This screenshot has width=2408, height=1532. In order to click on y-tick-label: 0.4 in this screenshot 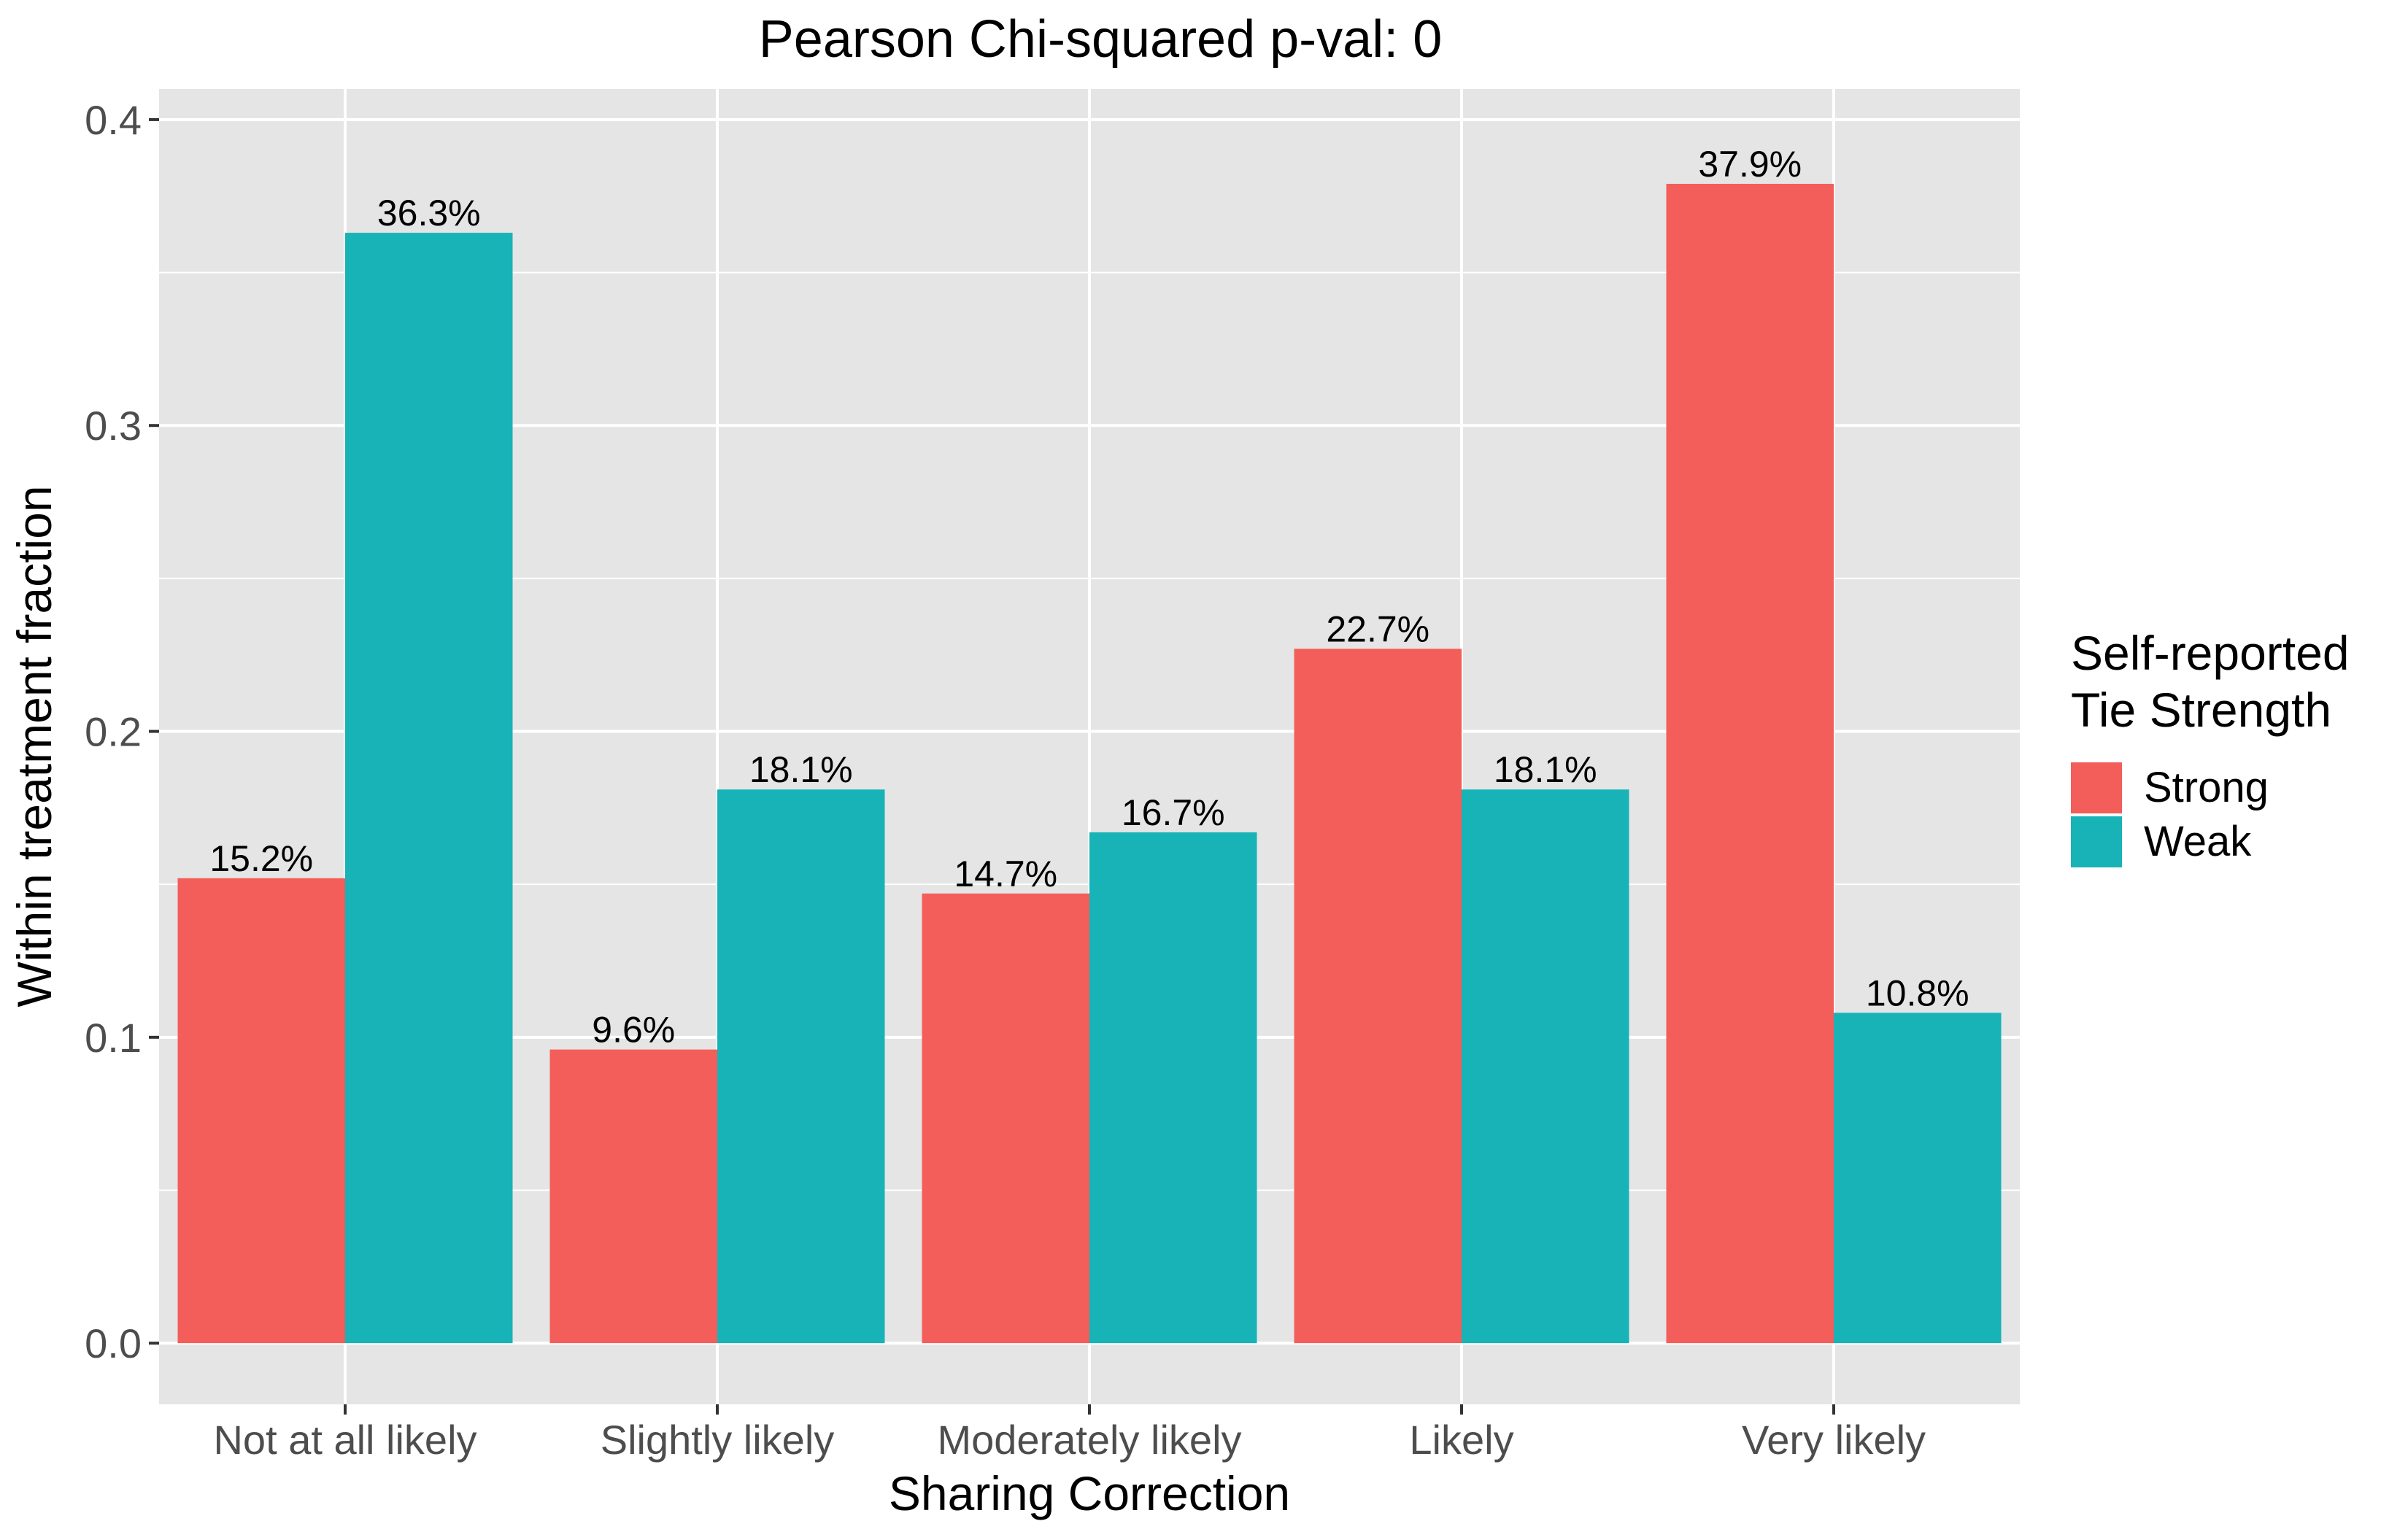, I will do `click(113, 120)`.